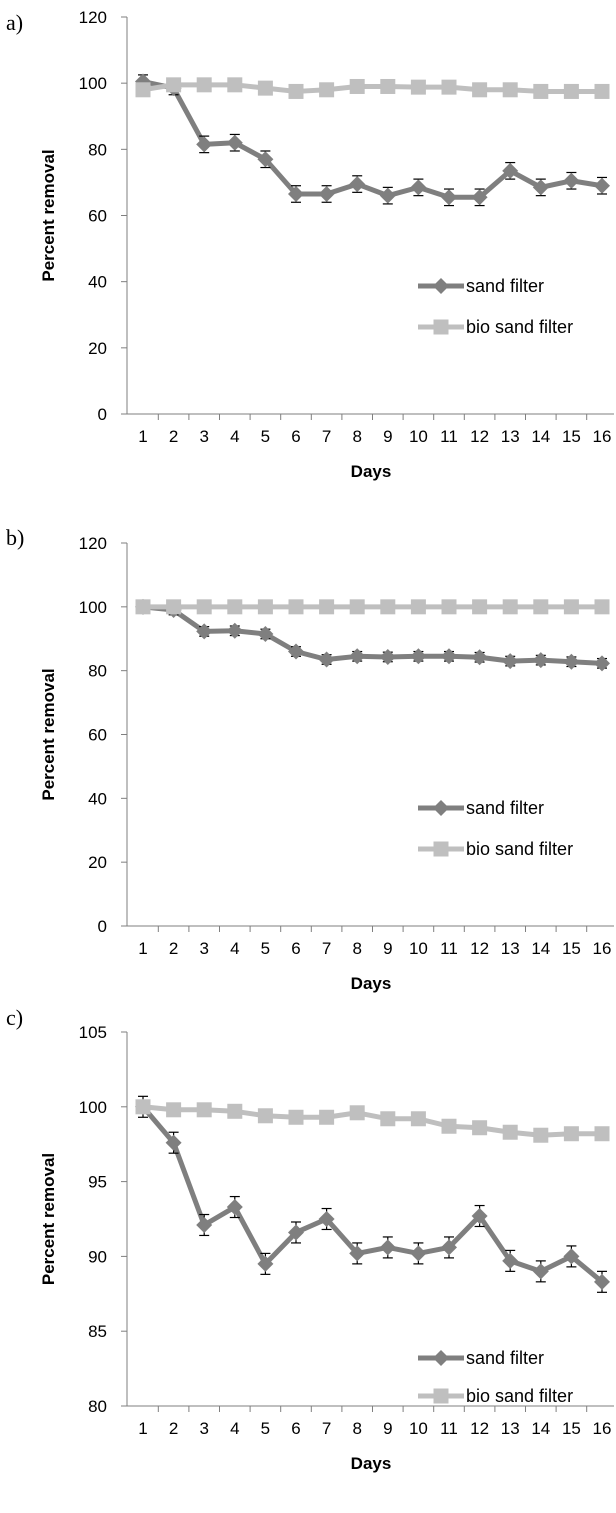 This screenshot has height=1513, width=616. What do you see at coordinates (505, 286) in the screenshot?
I see `legend-sand-label: sand filter` at bounding box center [505, 286].